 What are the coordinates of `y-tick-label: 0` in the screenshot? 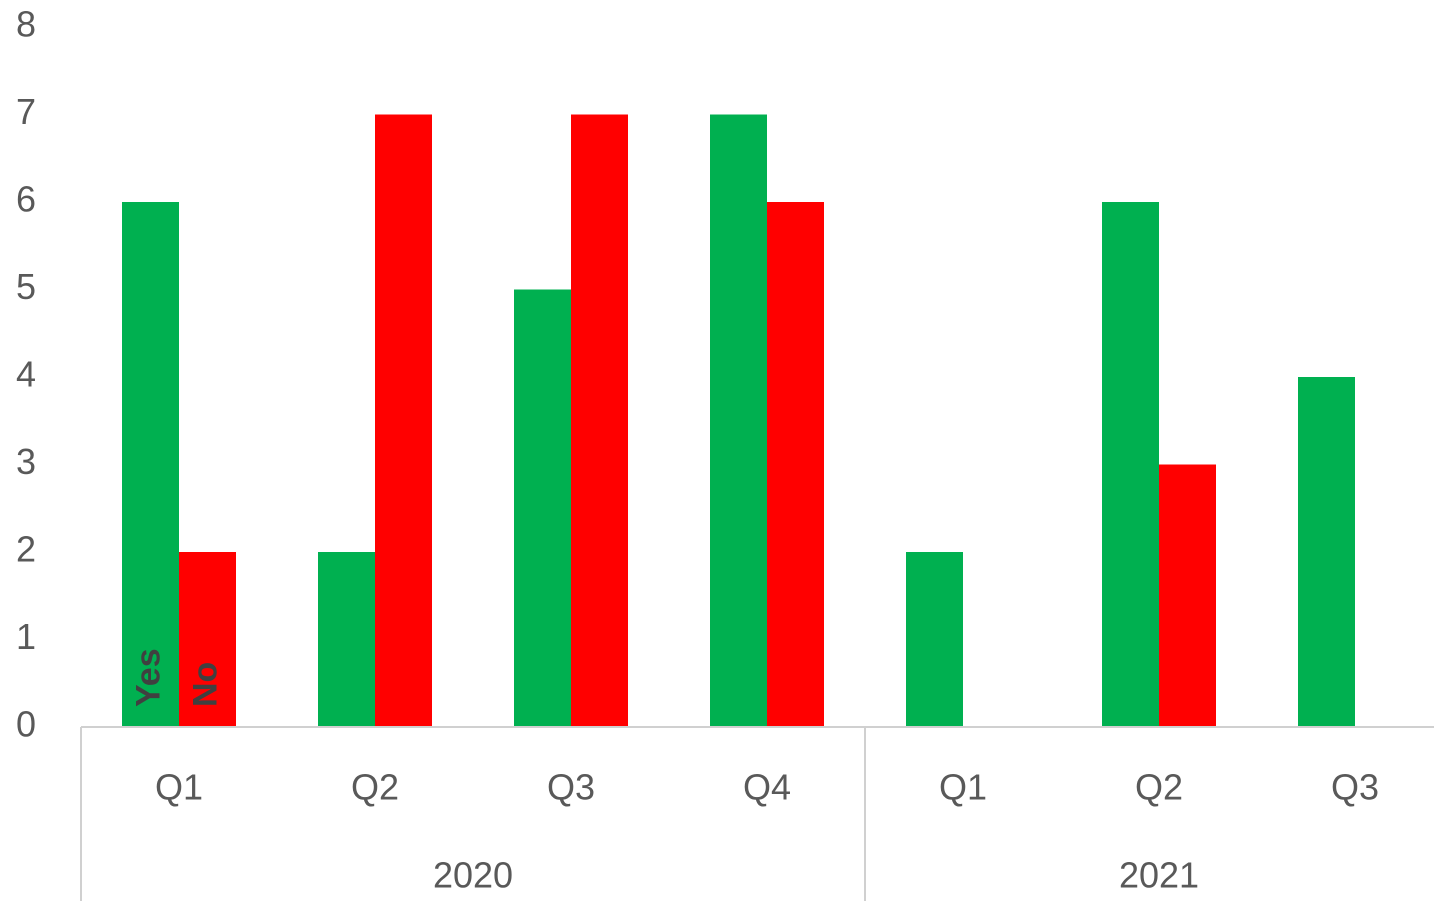 It's located at (26, 724).